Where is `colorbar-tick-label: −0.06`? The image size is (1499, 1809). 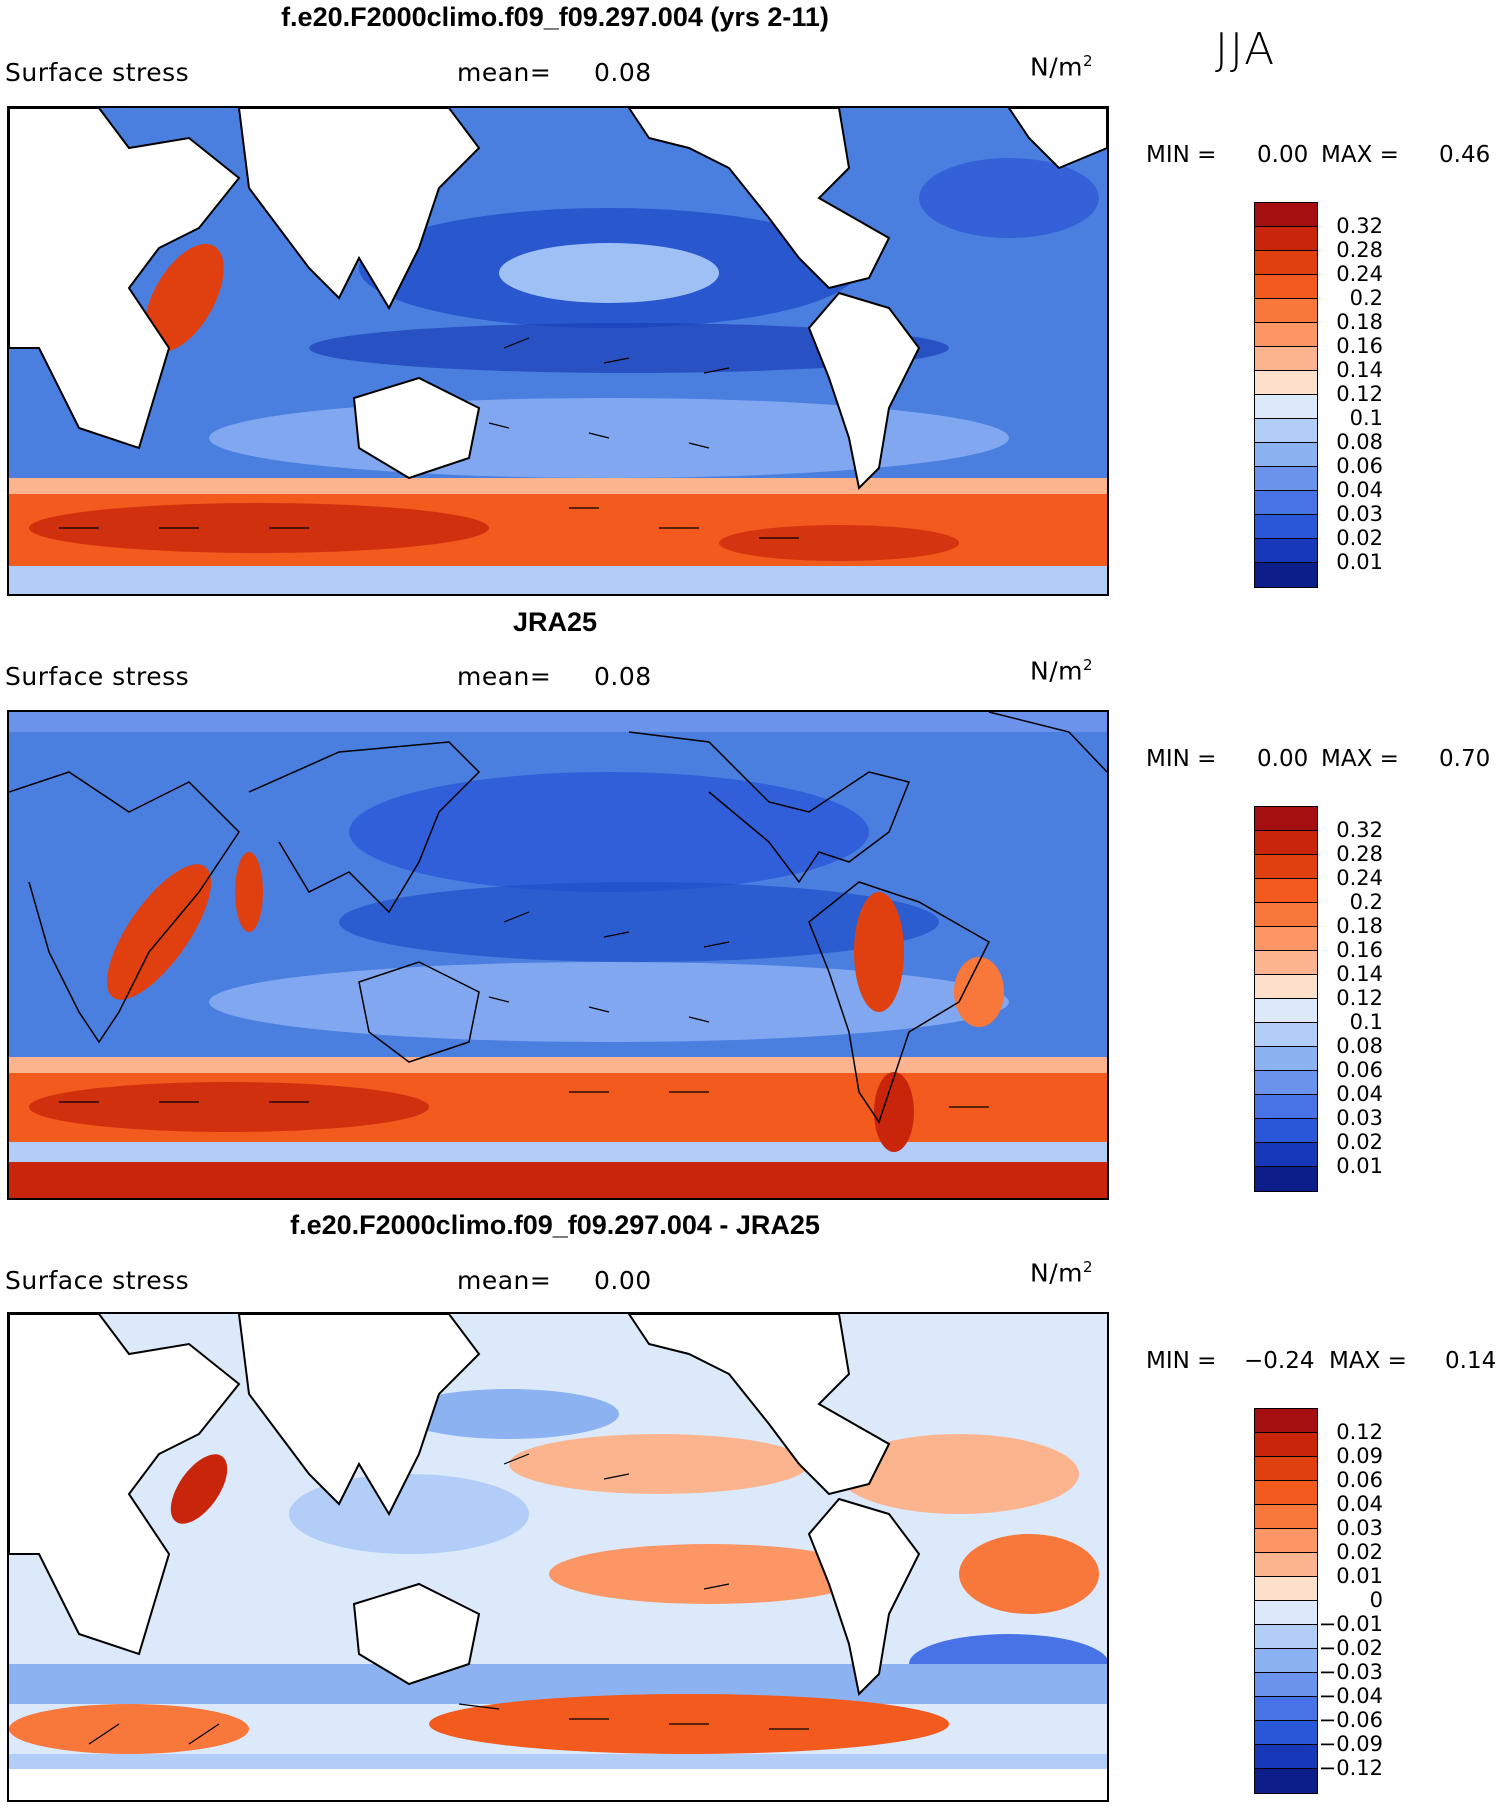 colorbar-tick-label: −0.06 is located at coordinates (1350, 1720).